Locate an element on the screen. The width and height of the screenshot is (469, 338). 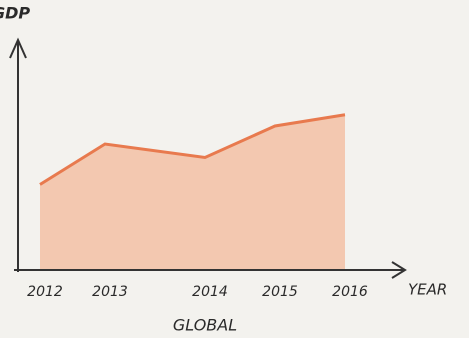
x-tick-label: 2014 is located at coordinates (210, 292).